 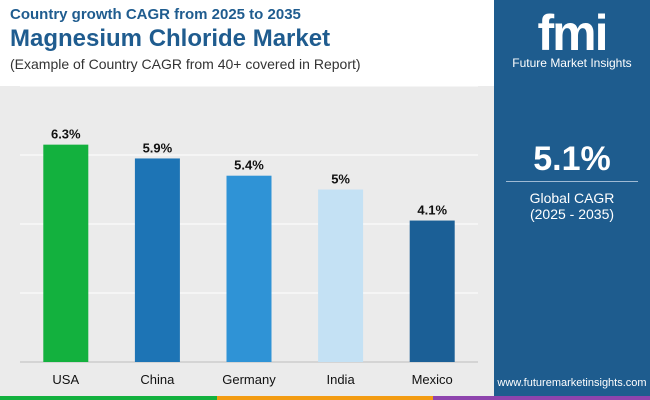 I want to click on kpi-divider, so click(x=572, y=181).